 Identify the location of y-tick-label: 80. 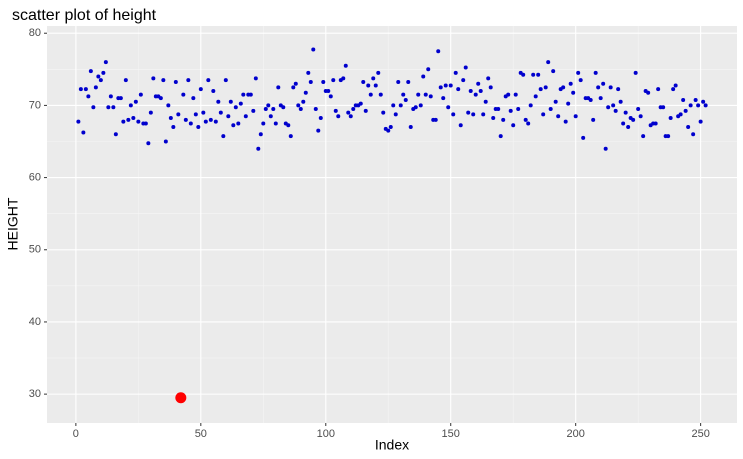
(35, 33).